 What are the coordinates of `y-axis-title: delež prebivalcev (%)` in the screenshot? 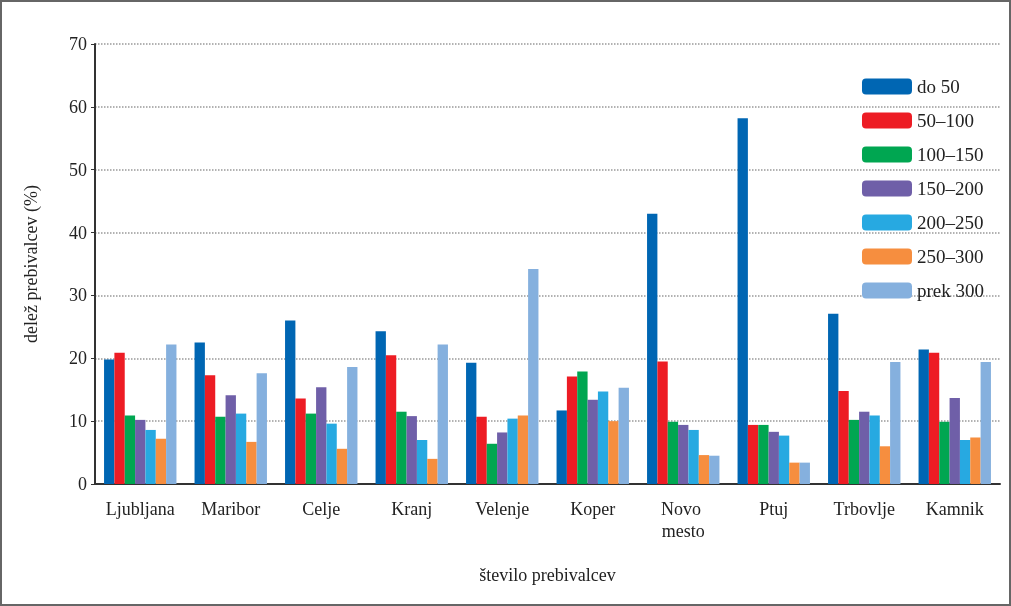 It's located at (31, 264).